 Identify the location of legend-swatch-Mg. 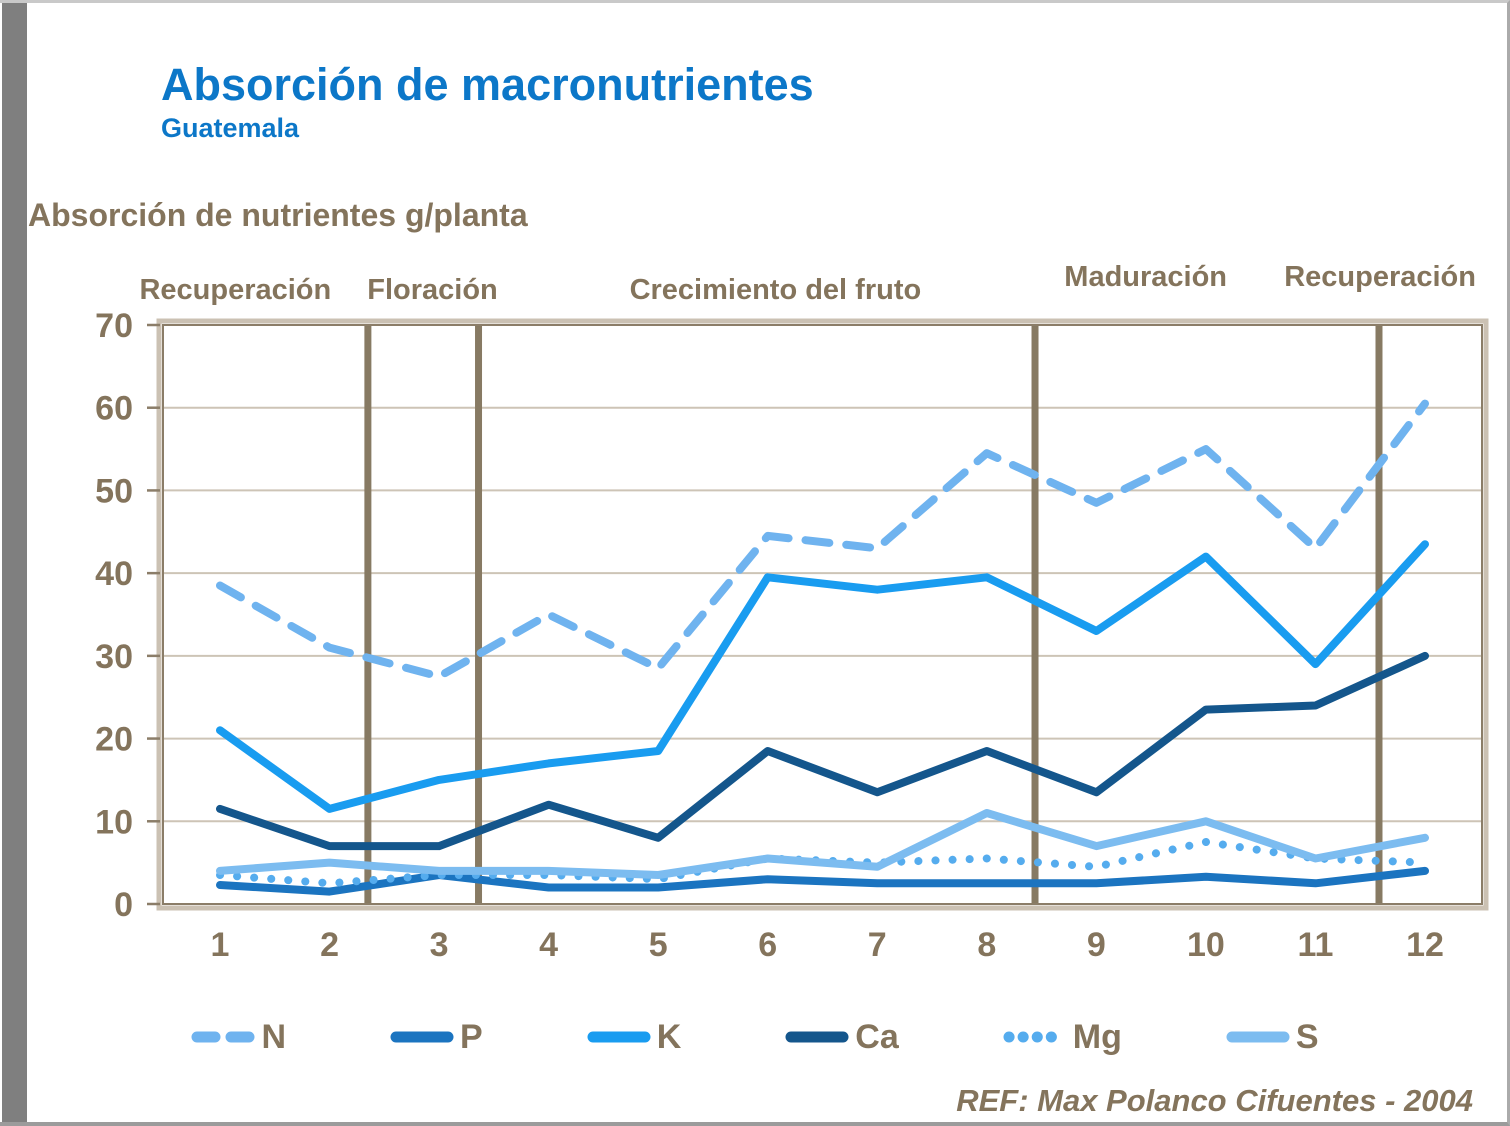
(1035, 1037).